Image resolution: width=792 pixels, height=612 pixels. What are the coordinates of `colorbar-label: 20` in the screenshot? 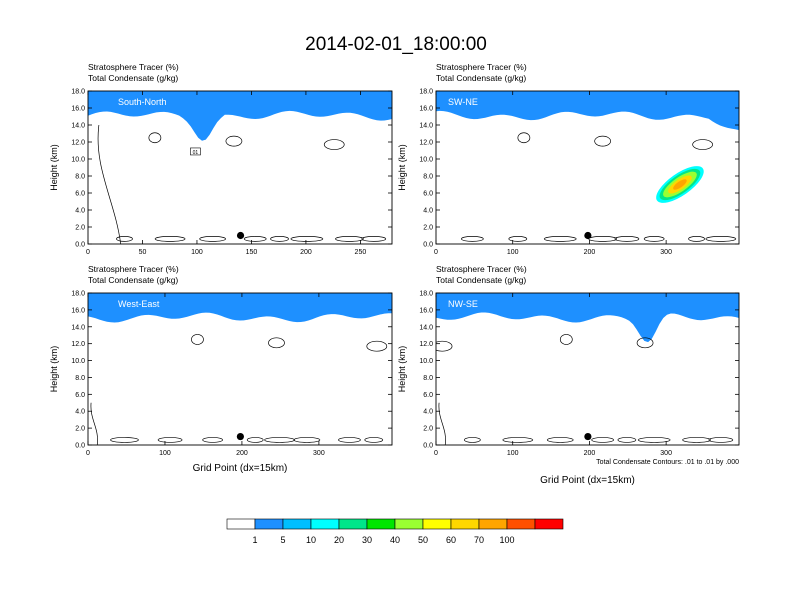 It's located at (339, 540).